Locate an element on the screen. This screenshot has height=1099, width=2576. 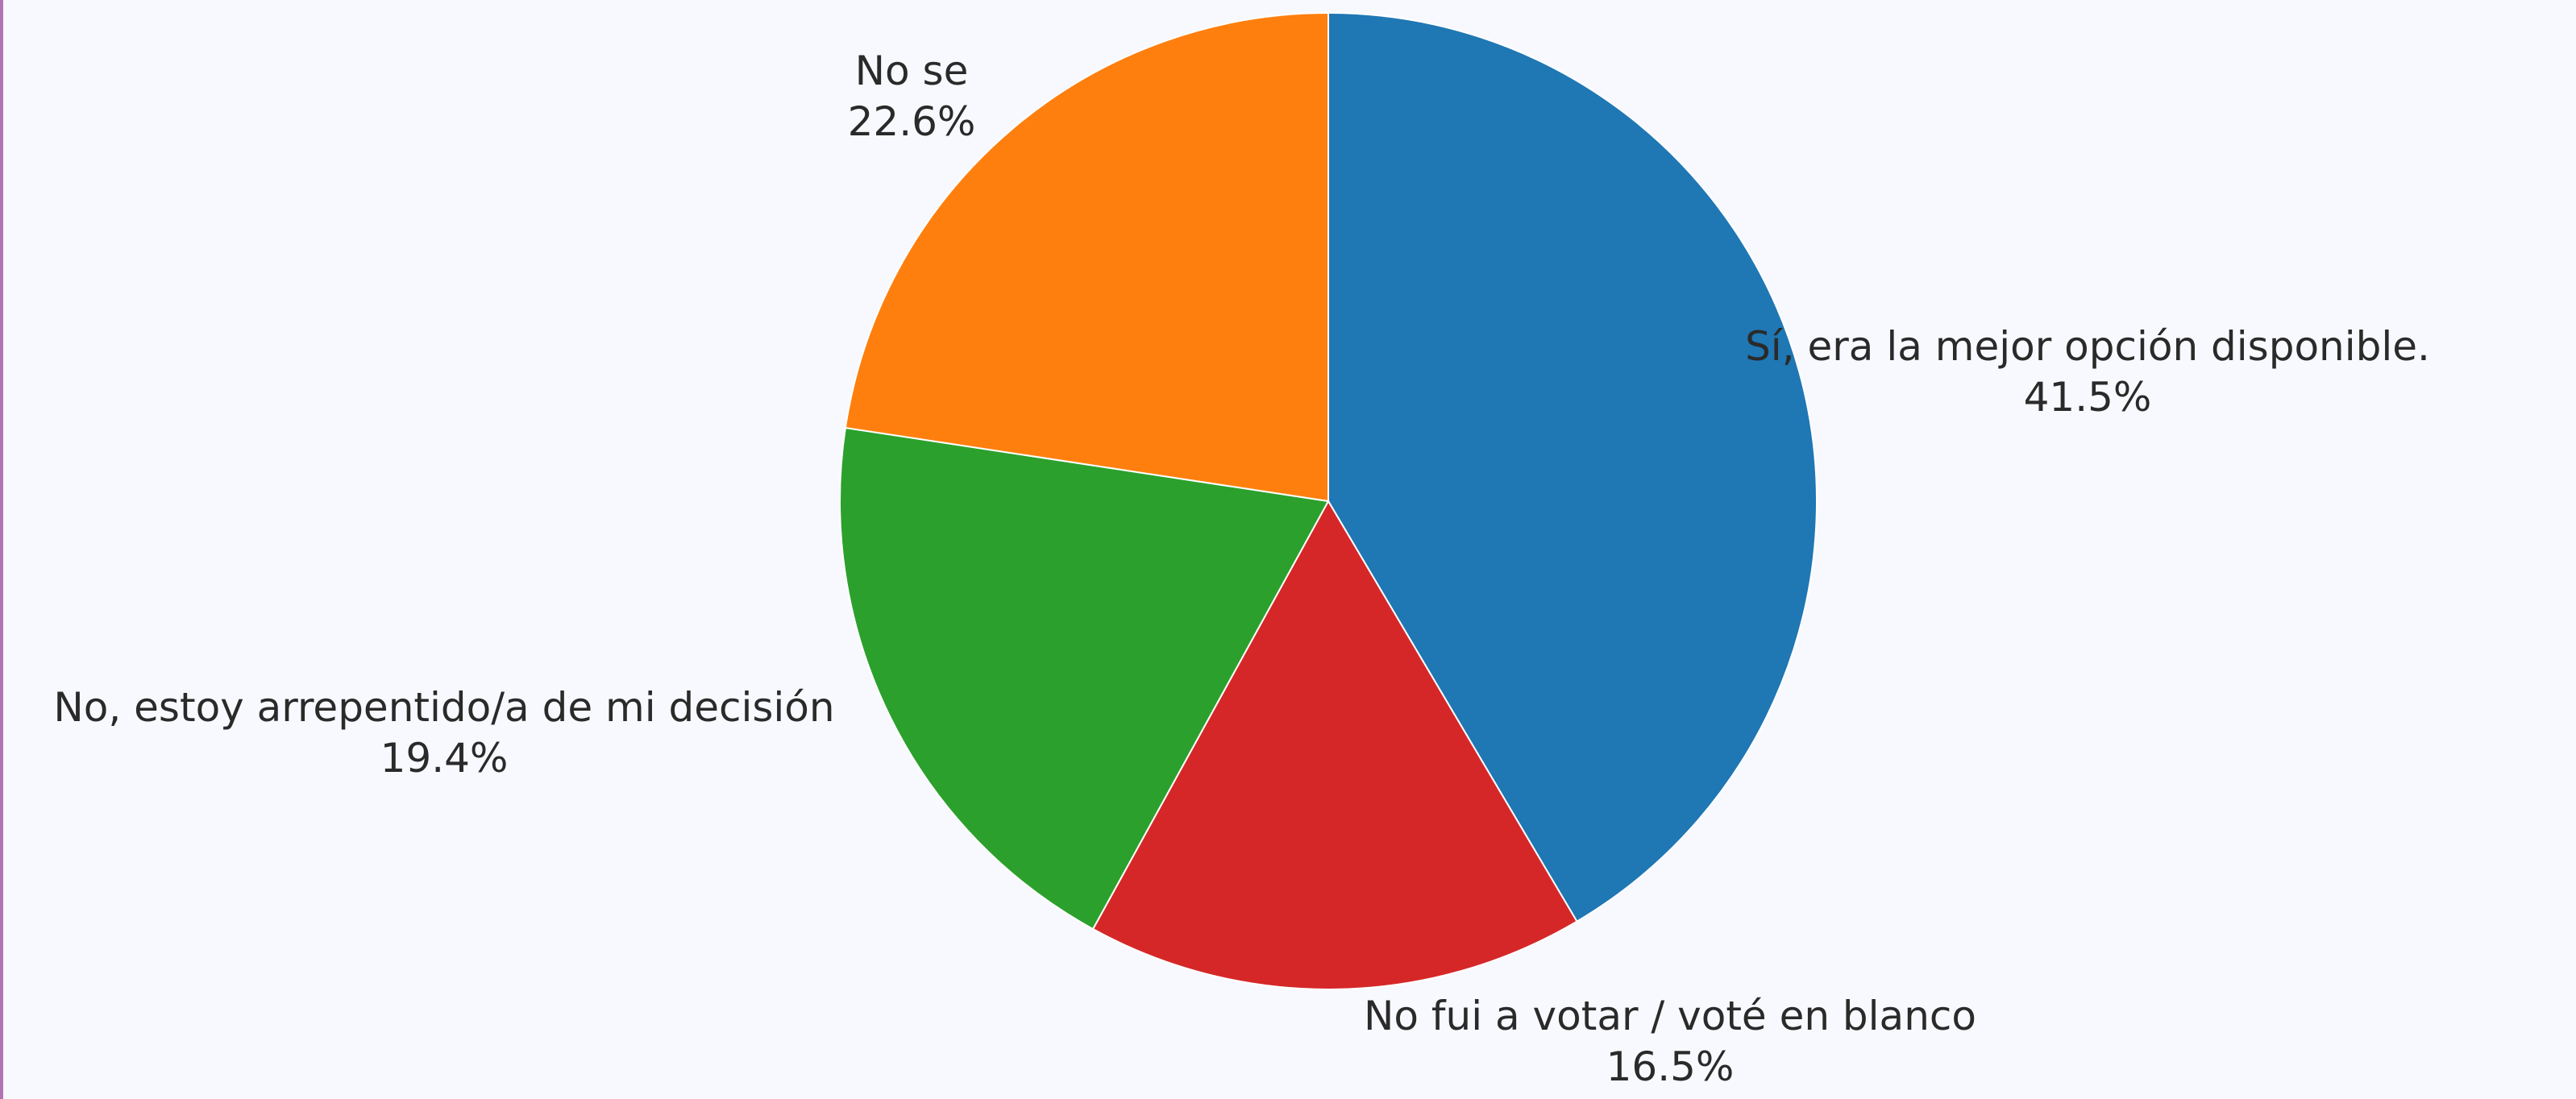
slice-percent-label: 16.5% is located at coordinates (1670, 1066).